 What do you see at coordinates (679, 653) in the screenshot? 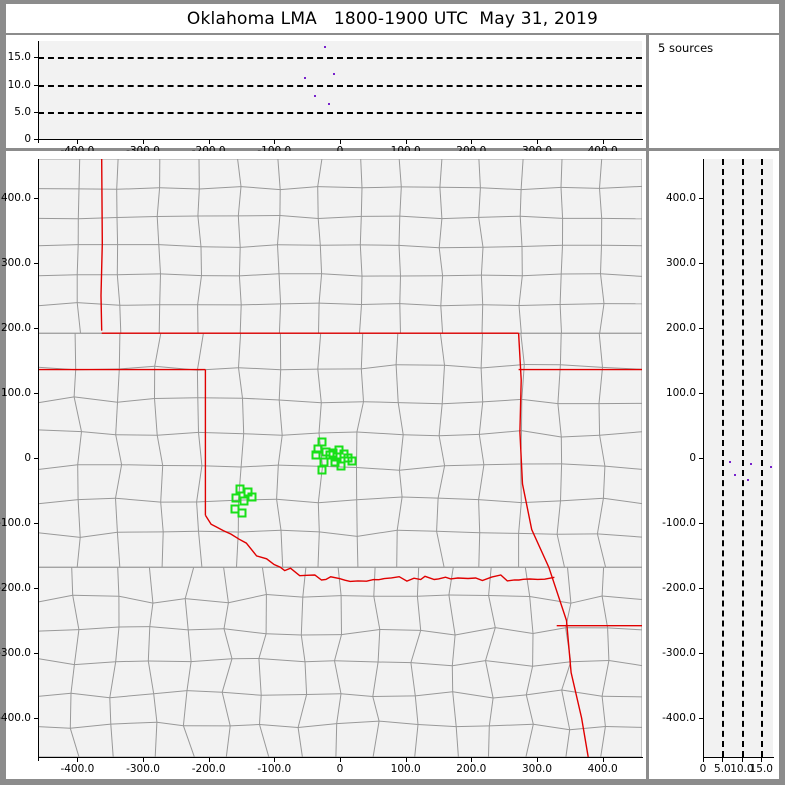
I see `y-tick-label: -300.0` at bounding box center [679, 653].